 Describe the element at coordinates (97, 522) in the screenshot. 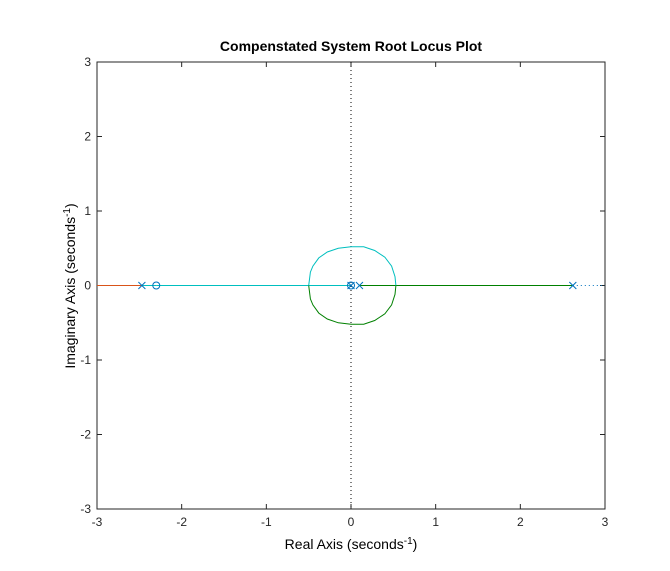

I see `x-tick-label: -3` at that location.